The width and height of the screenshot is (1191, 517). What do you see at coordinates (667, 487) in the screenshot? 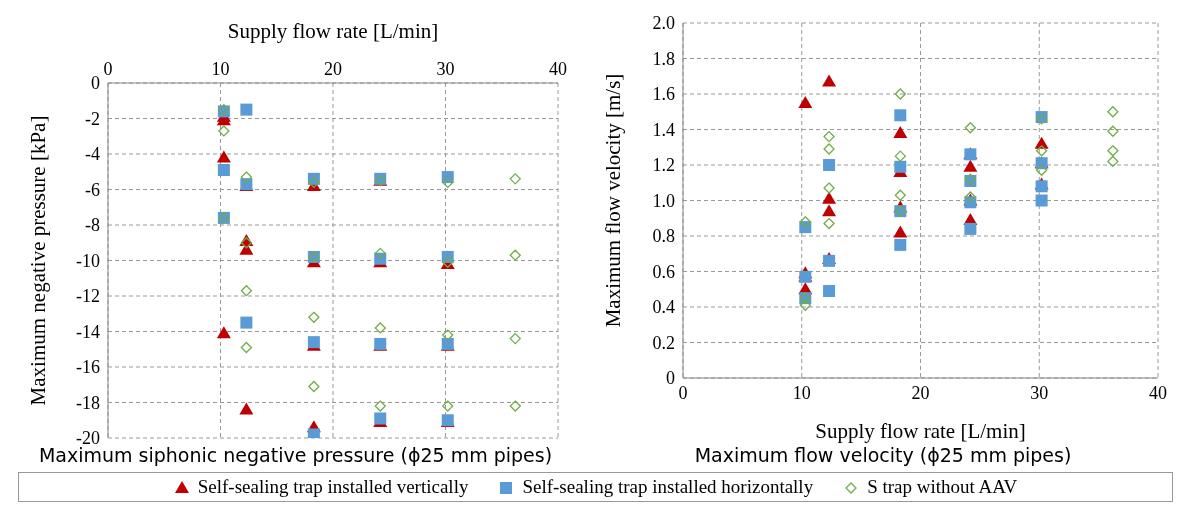
I see `legend-label: Self-sealing trap installed horizontally` at bounding box center [667, 487].